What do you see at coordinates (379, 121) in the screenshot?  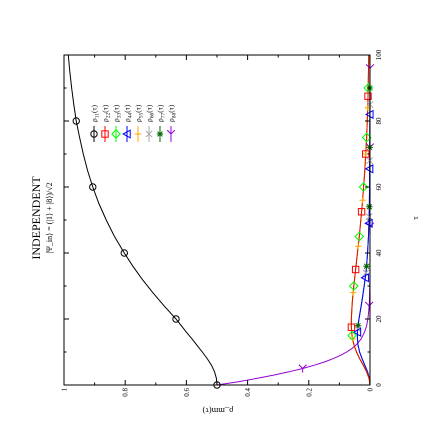 I see `x-tick-label: 80` at bounding box center [379, 121].